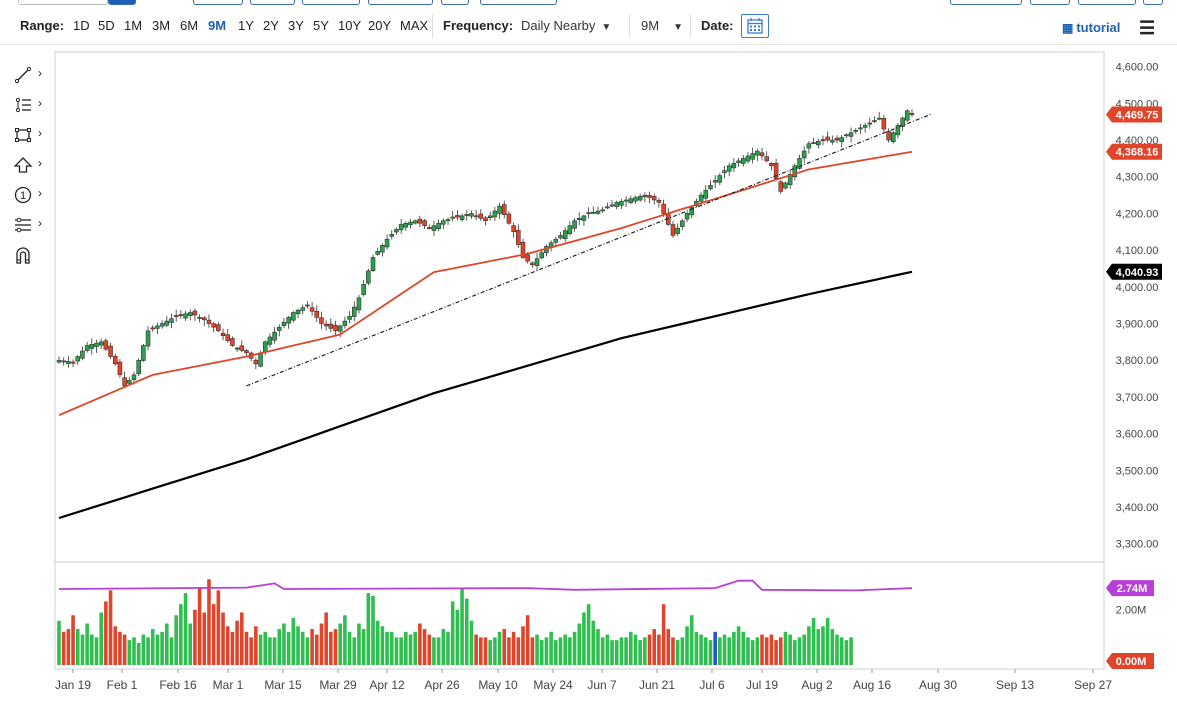 The height and width of the screenshot is (715, 1177). What do you see at coordinates (189, 25) in the screenshot?
I see `range-6m: 6M` at bounding box center [189, 25].